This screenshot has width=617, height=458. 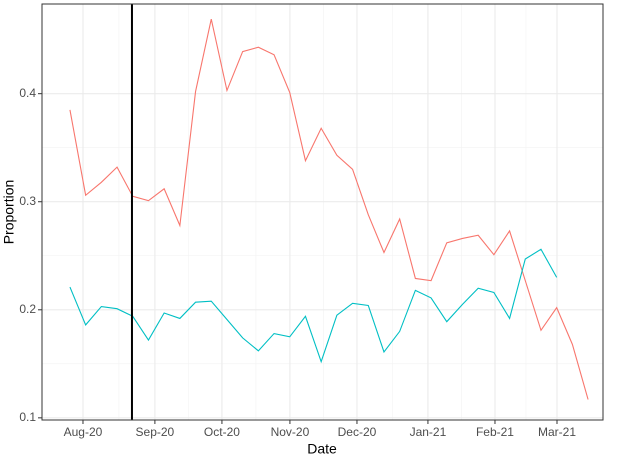 What do you see at coordinates (290, 432) in the screenshot?
I see `x-tick-label: Nov-20` at bounding box center [290, 432].